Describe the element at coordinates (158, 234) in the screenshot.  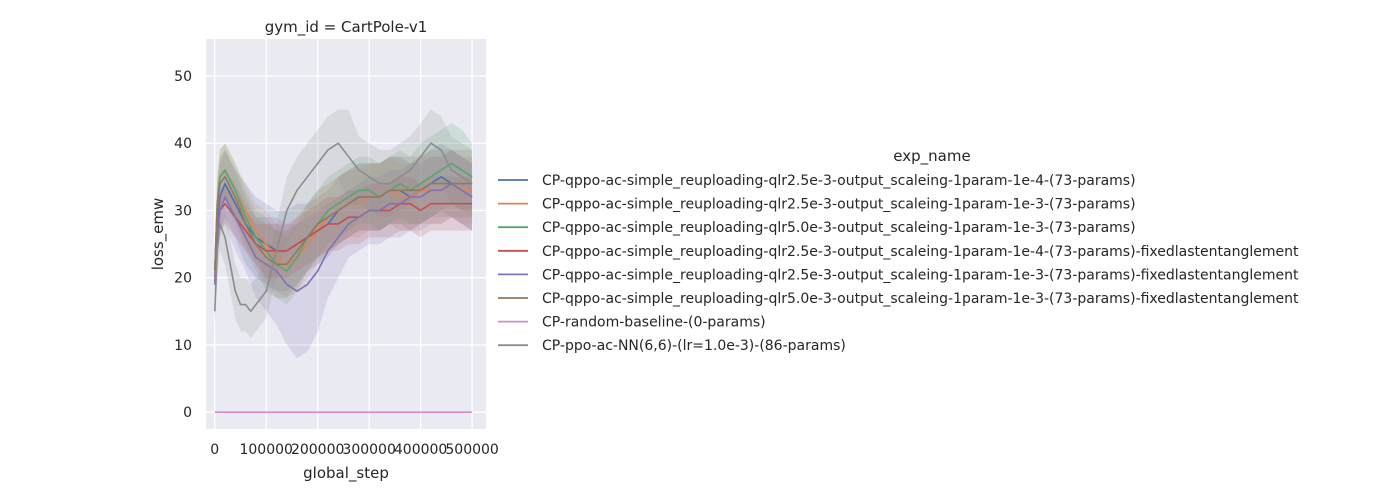
I see `y-axis-label: loss_emw` at that location.